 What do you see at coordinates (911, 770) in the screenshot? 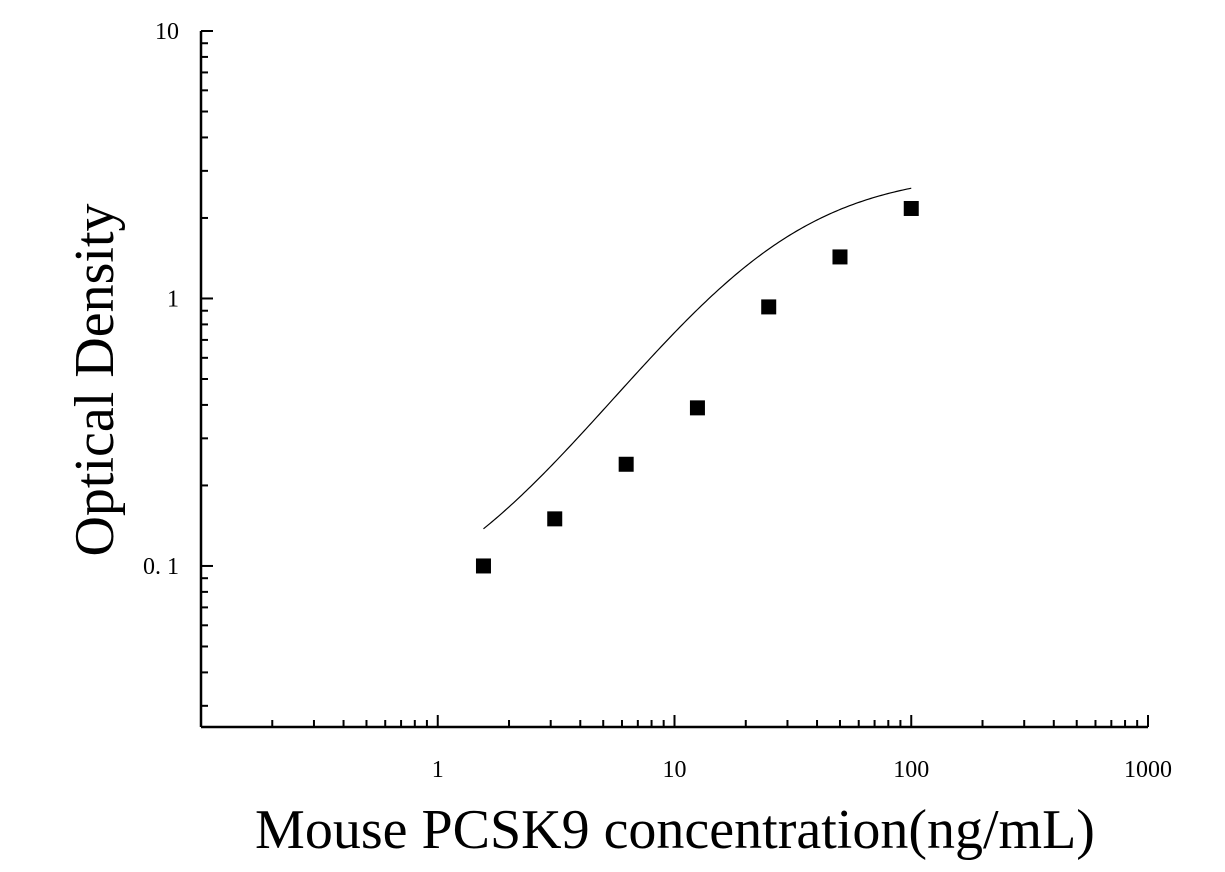
I see `x-tick-label: 100` at bounding box center [911, 770].